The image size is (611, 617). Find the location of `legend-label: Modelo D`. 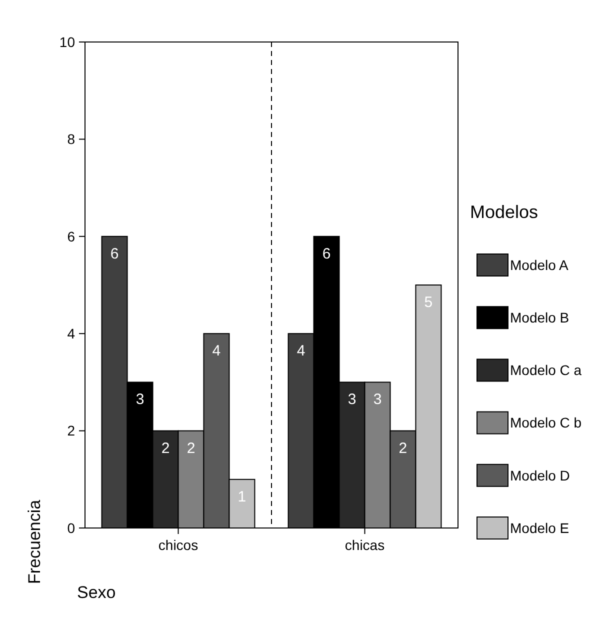

legend-label: Modelo D is located at coordinates (540, 475).